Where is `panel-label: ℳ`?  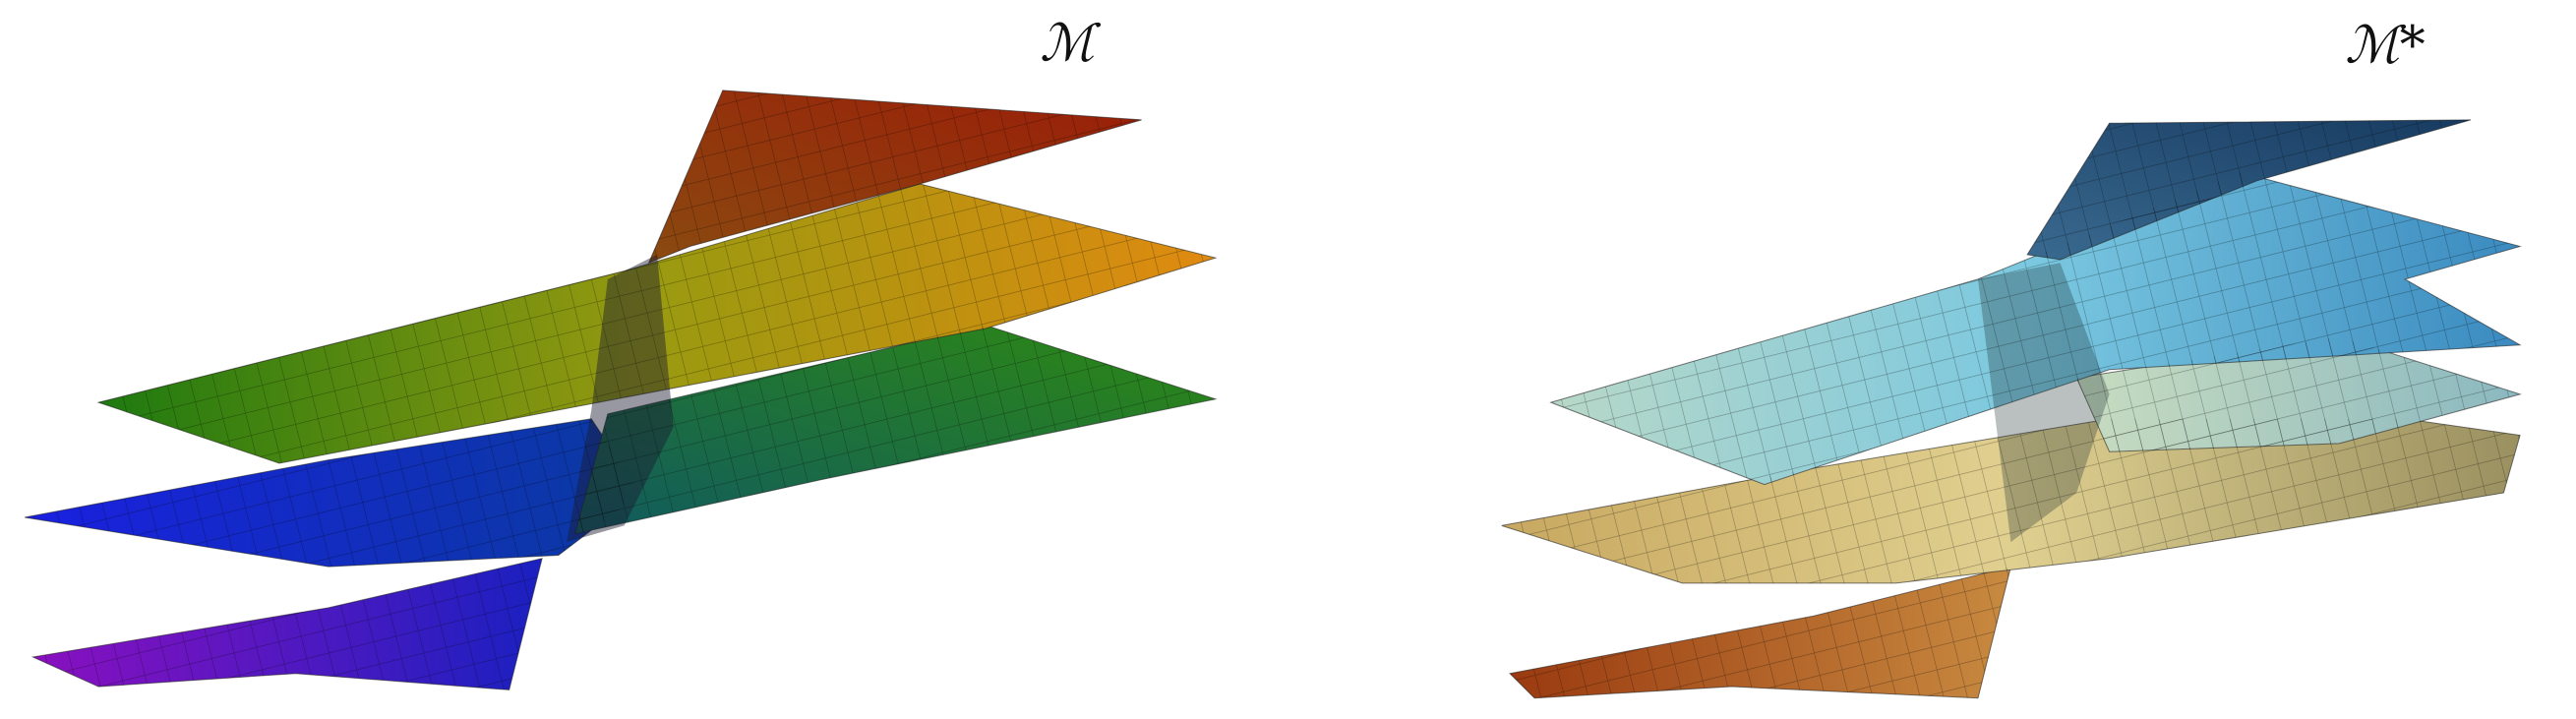 panel-label: ℳ is located at coordinates (1070, 44).